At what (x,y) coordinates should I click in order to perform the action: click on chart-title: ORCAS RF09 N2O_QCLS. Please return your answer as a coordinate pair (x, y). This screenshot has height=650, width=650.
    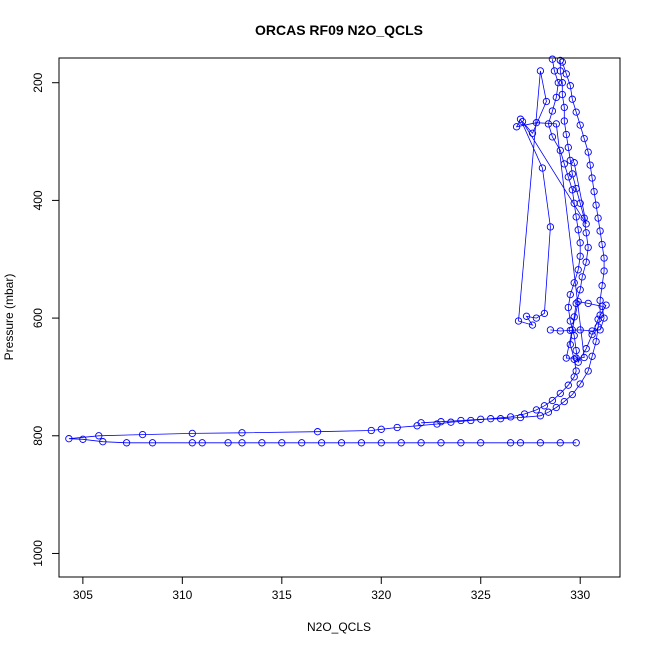
    Looking at the image, I should click on (339, 30).